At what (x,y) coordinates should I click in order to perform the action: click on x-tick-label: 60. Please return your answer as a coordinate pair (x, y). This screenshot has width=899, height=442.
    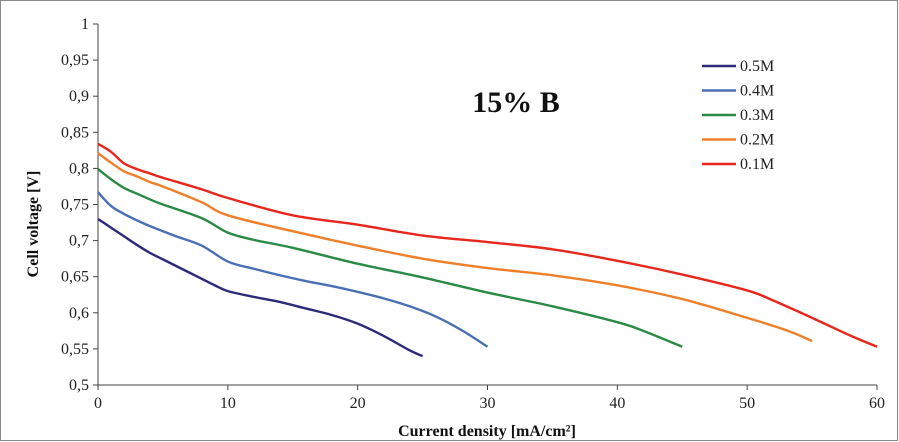
    Looking at the image, I should click on (877, 403).